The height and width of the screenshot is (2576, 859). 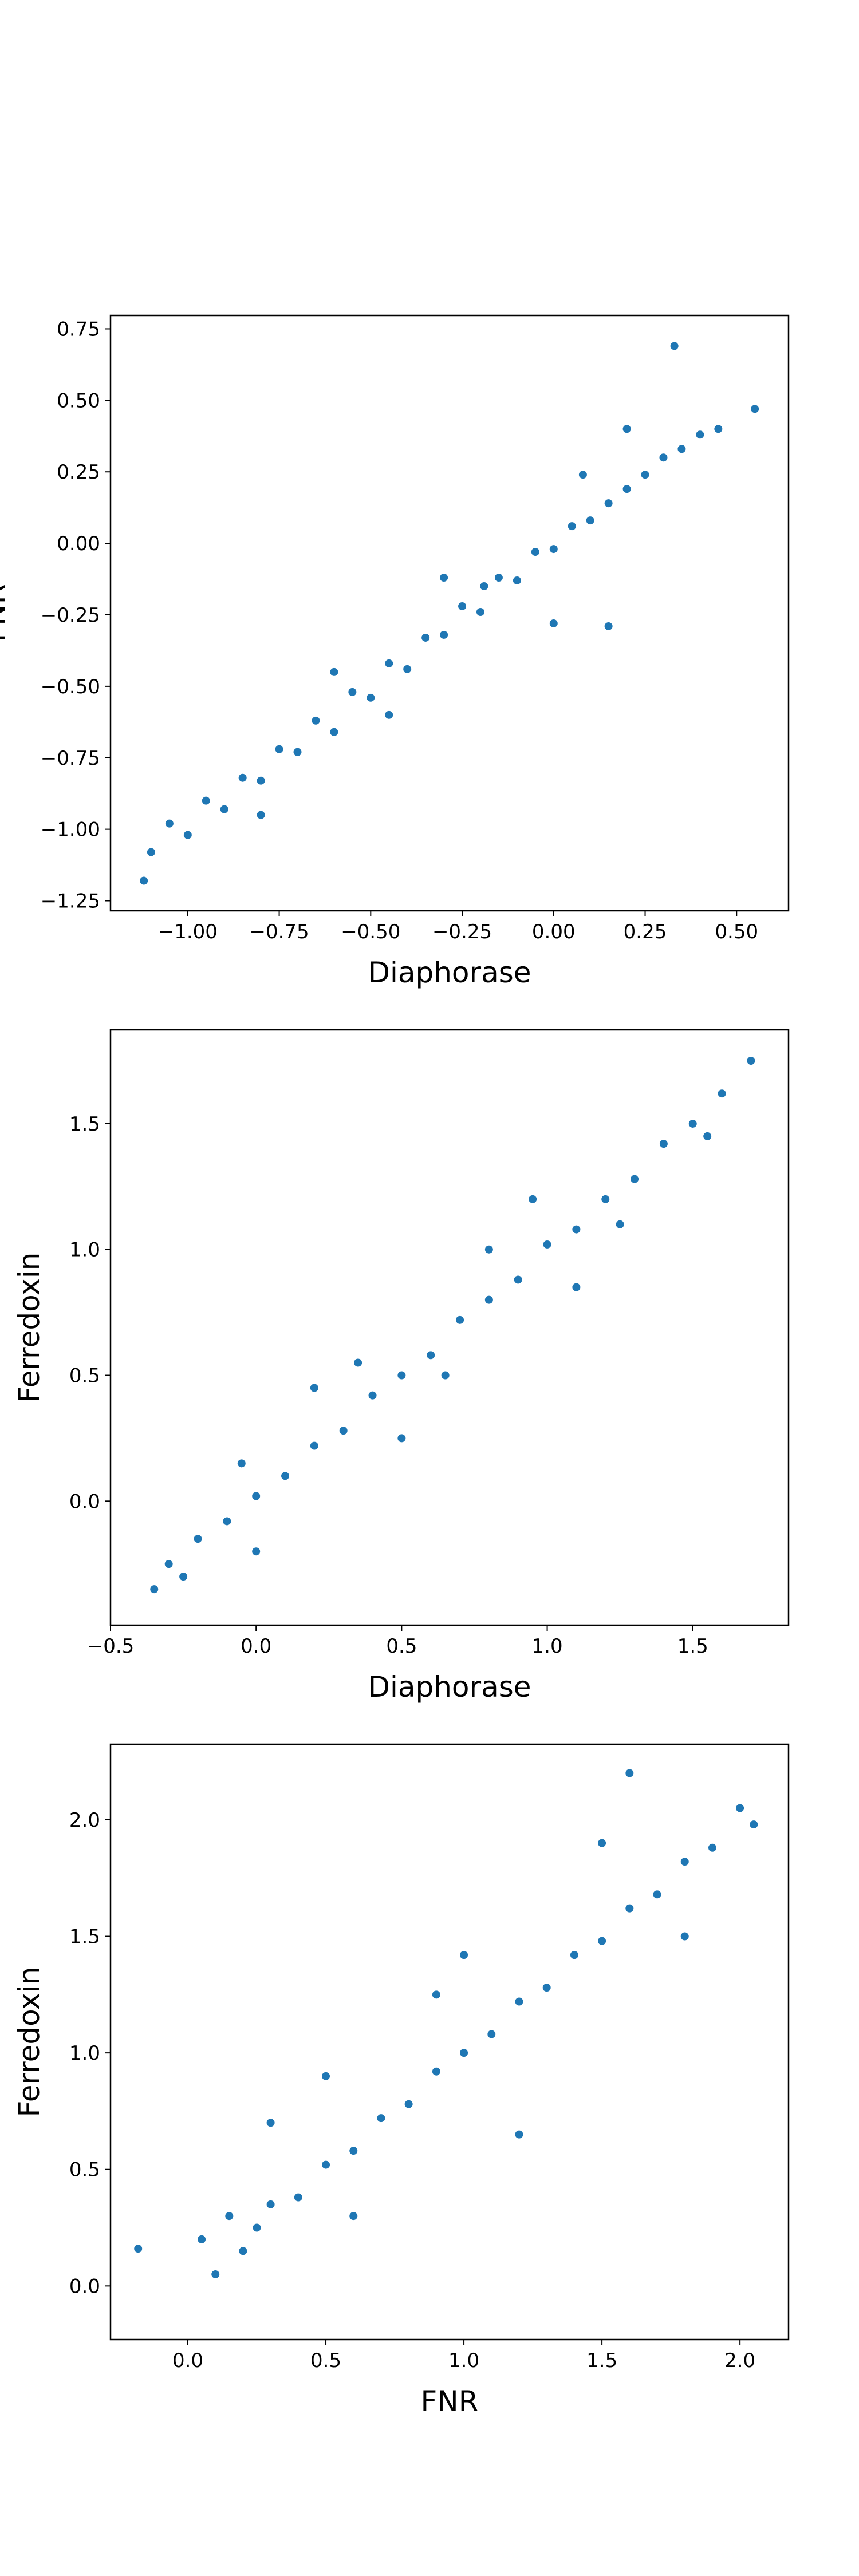 What do you see at coordinates (739, 2360) in the screenshot?
I see `x-tick-label: 2.0` at bounding box center [739, 2360].